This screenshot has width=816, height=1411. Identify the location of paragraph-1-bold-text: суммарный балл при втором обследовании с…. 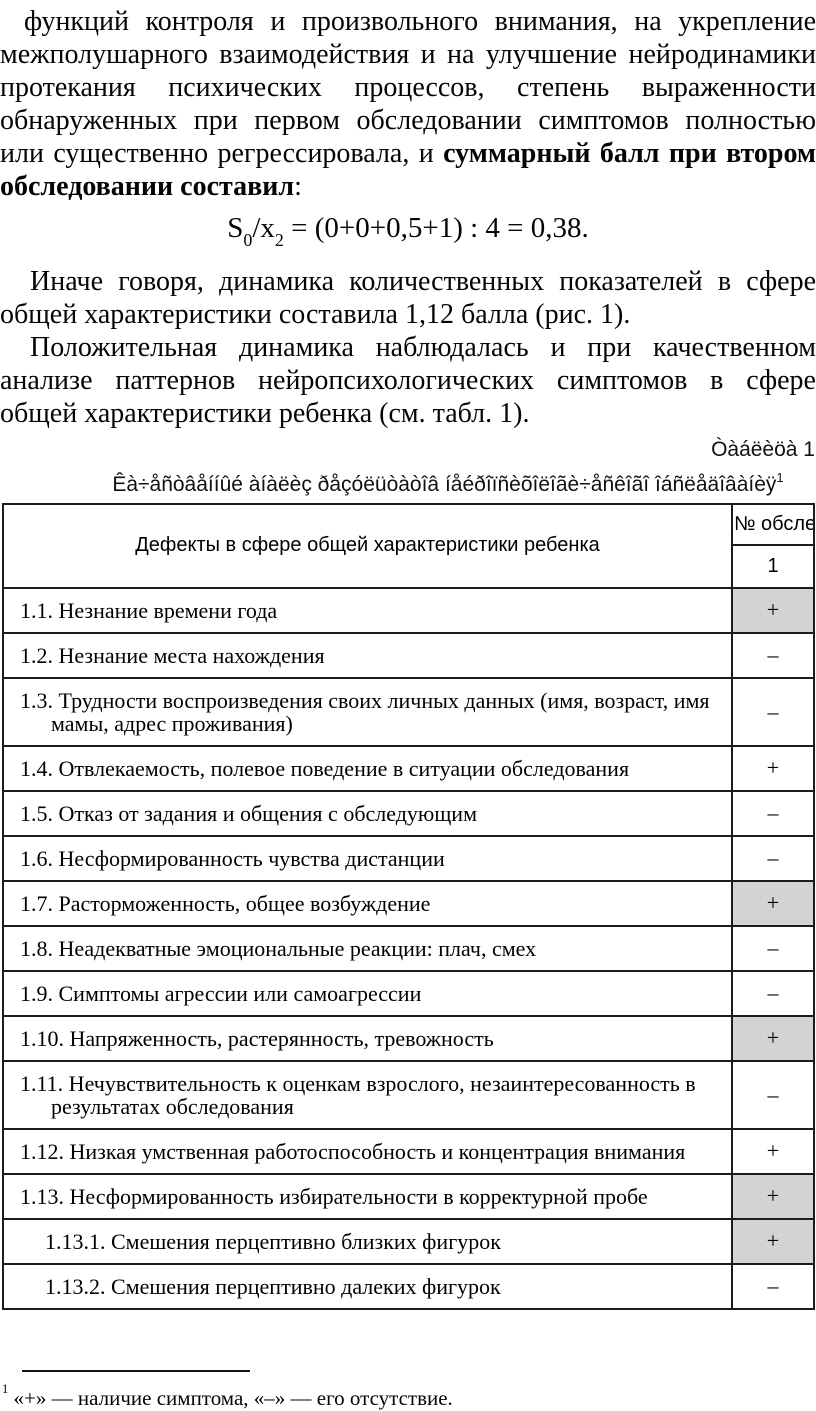
(408, 170).